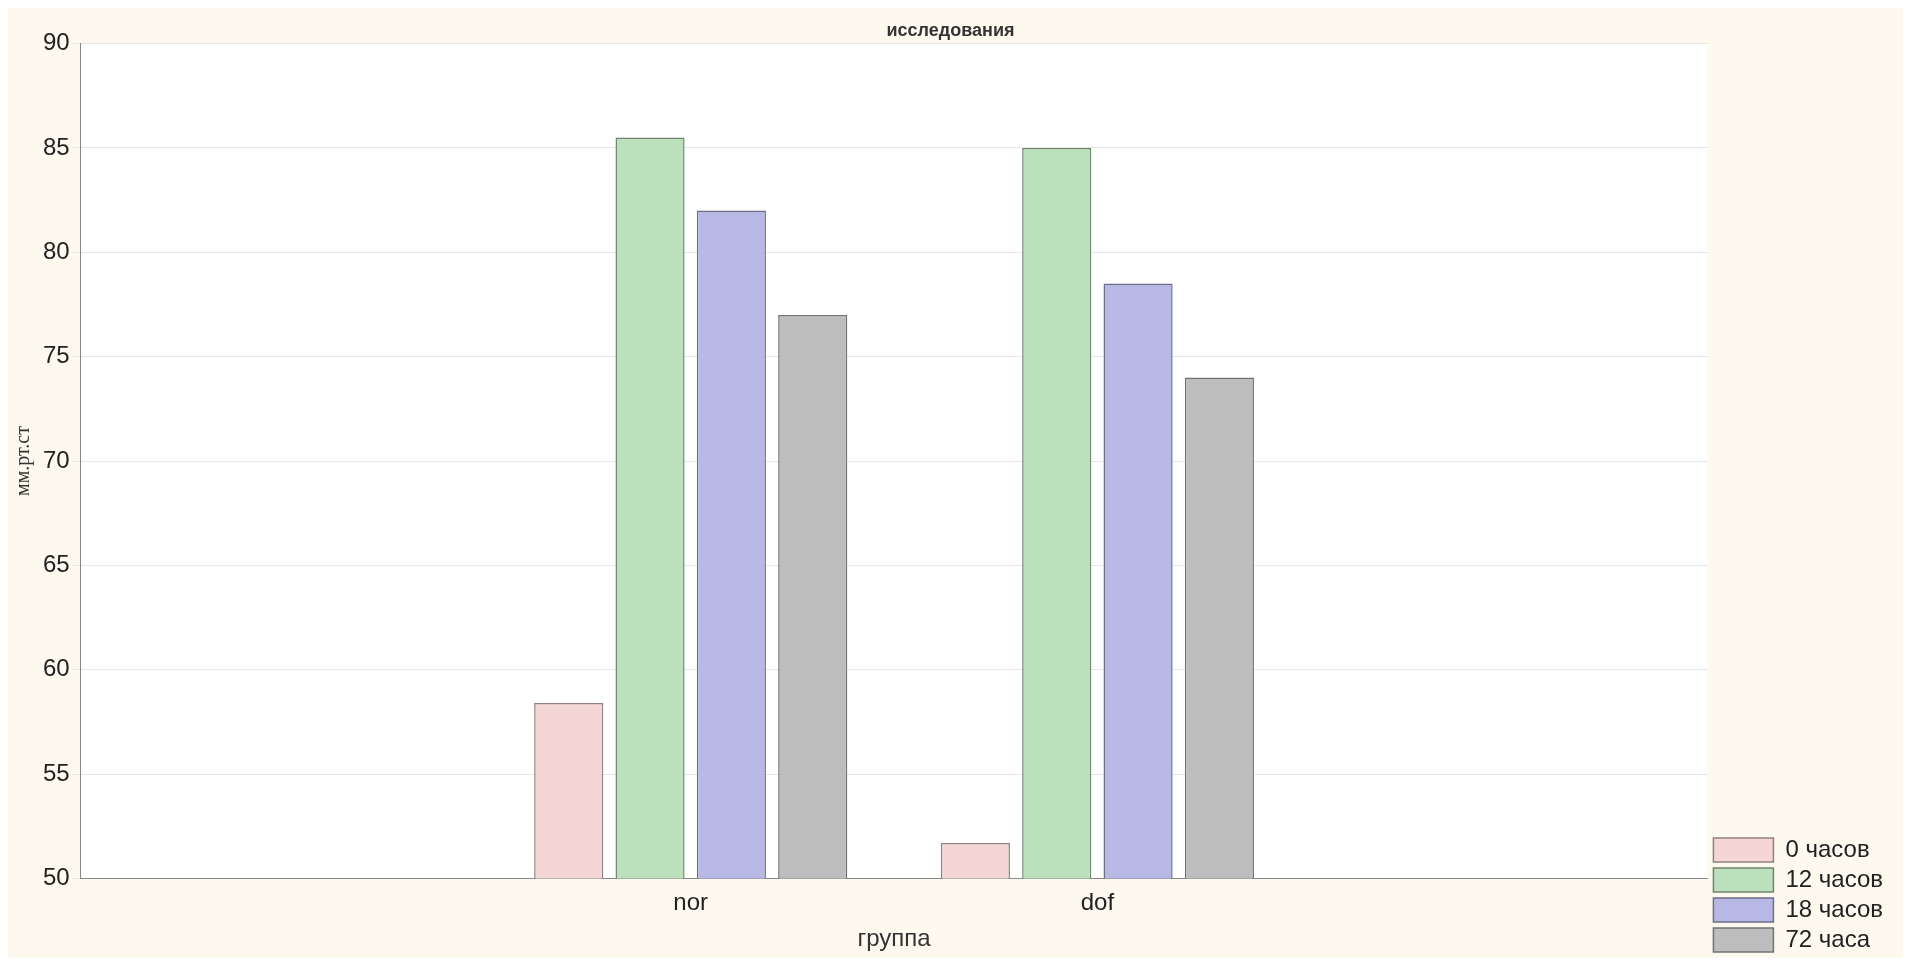 Image resolution: width=1915 pixels, height=970 pixels. I want to click on y-tick-label: 55, so click(56, 772).